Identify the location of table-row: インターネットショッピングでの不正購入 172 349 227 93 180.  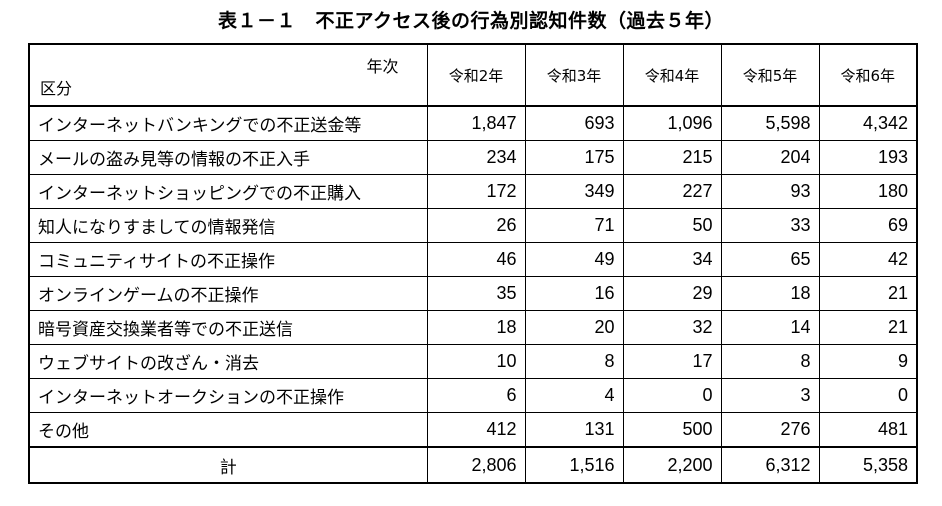
(473, 191).